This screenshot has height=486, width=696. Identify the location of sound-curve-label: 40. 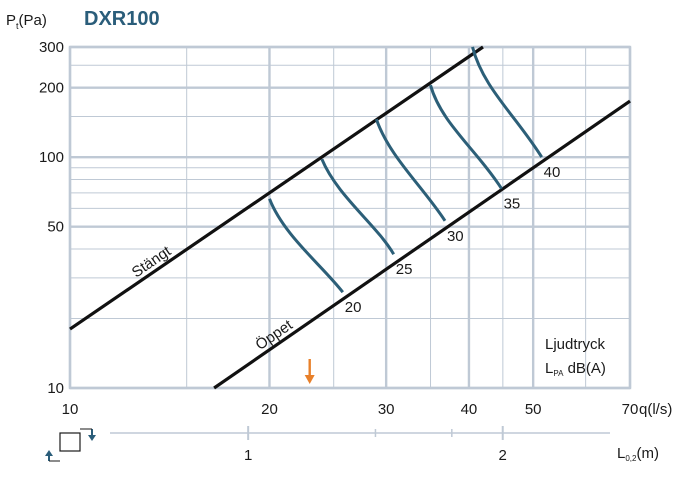
(552, 172).